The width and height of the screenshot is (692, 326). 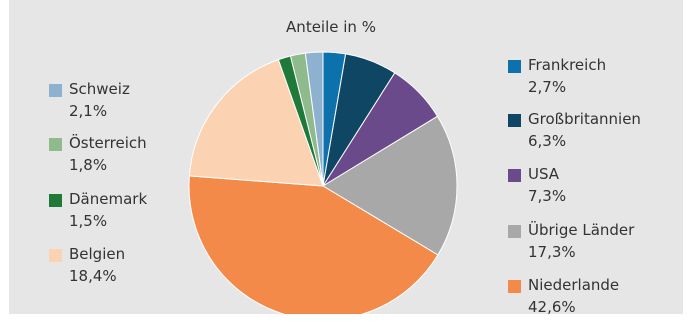 I want to click on legend-label: Schweiz, so click(x=99, y=89).